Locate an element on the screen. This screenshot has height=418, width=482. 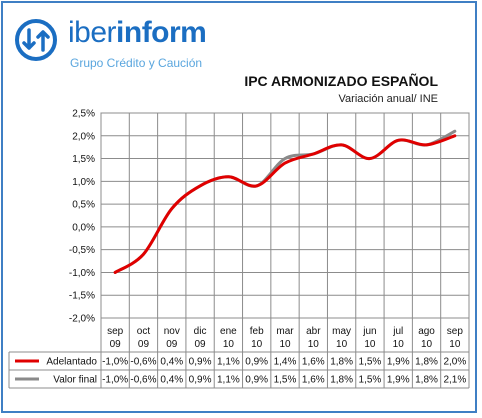
x-tick-label-month: ene is located at coordinates (228, 331).